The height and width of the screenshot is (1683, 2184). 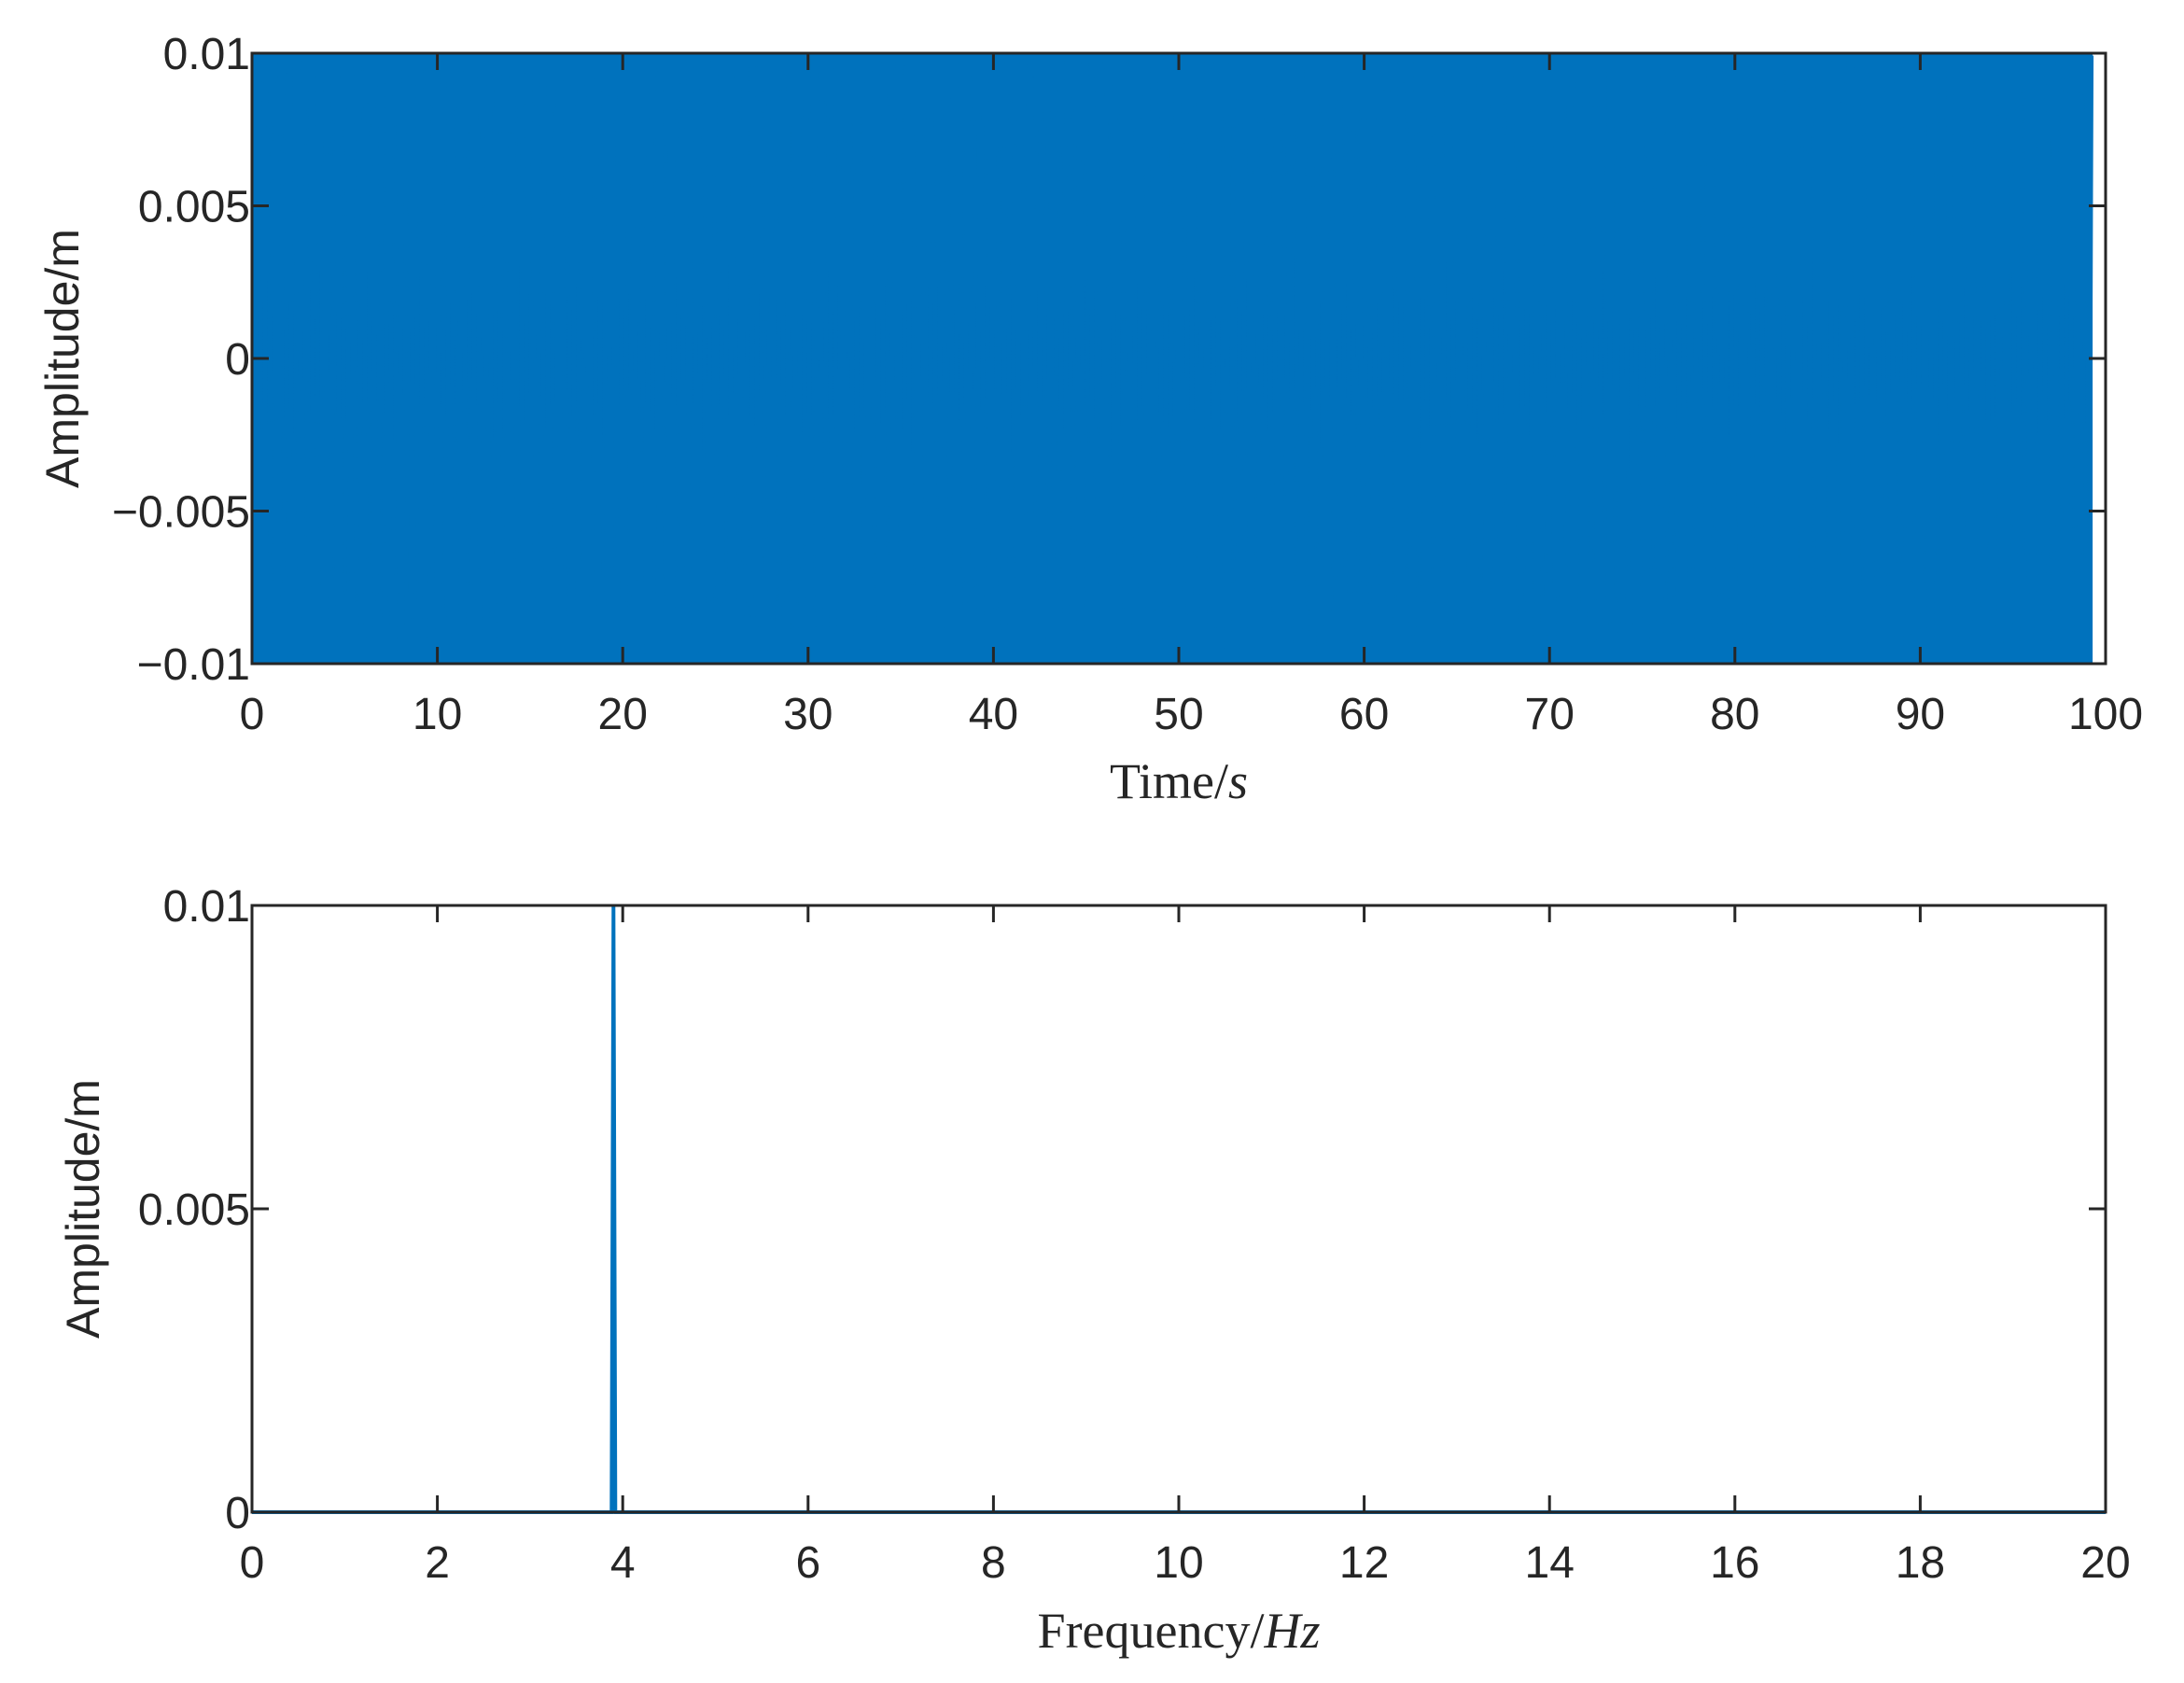 I want to click on x-tick-label: 2, so click(x=437, y=1563).